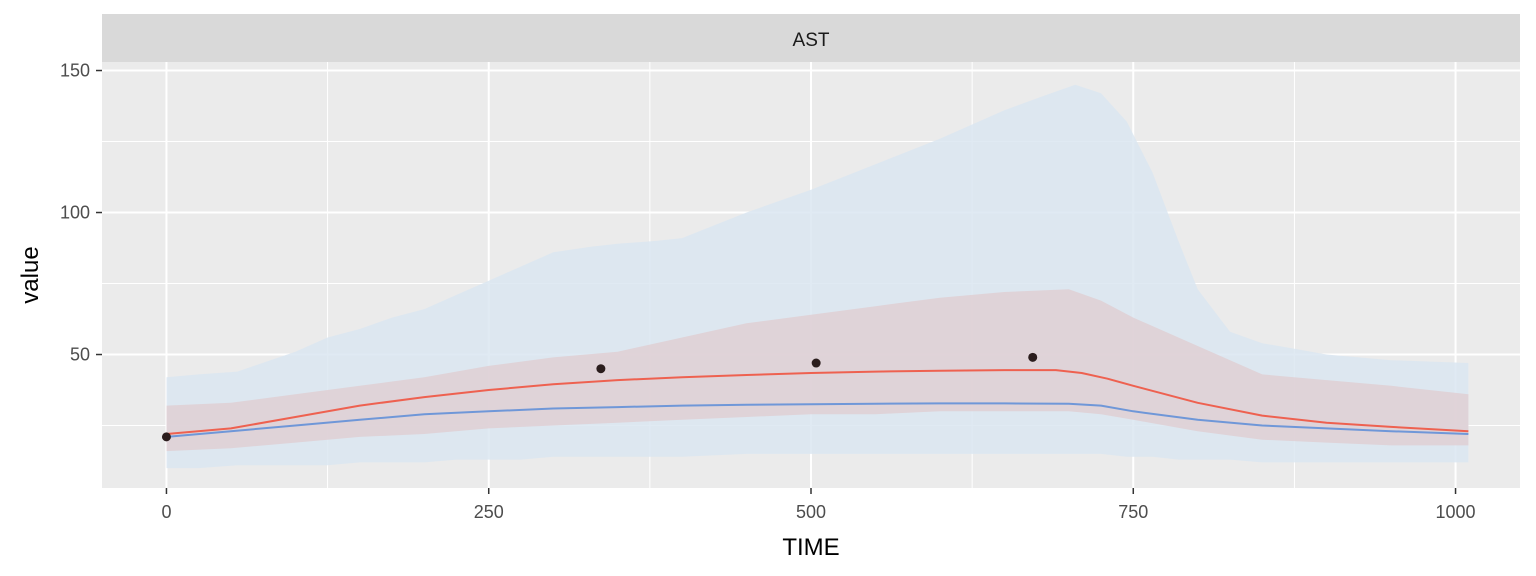  I want to click on y-axis: 50 100 150, so click(81, 213).